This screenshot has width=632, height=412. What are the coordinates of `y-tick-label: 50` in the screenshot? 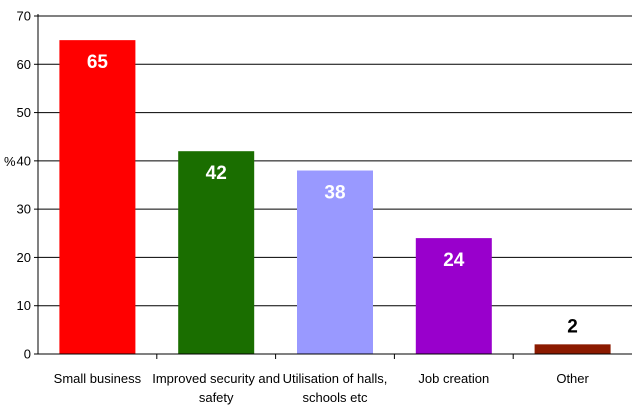 It's located at (24, 112).